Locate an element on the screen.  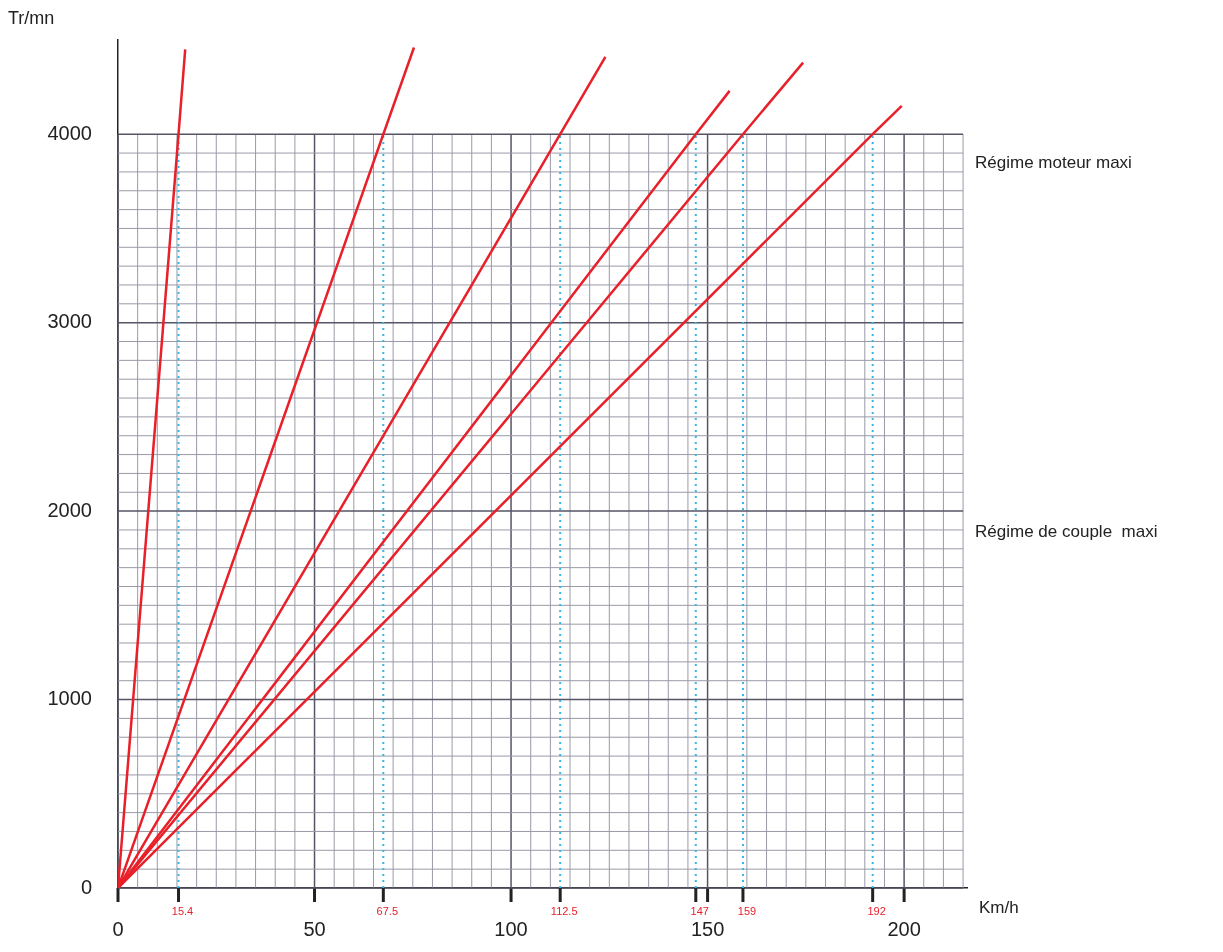
ref-line-label: 112.5 is located at coordinates (564, 910).